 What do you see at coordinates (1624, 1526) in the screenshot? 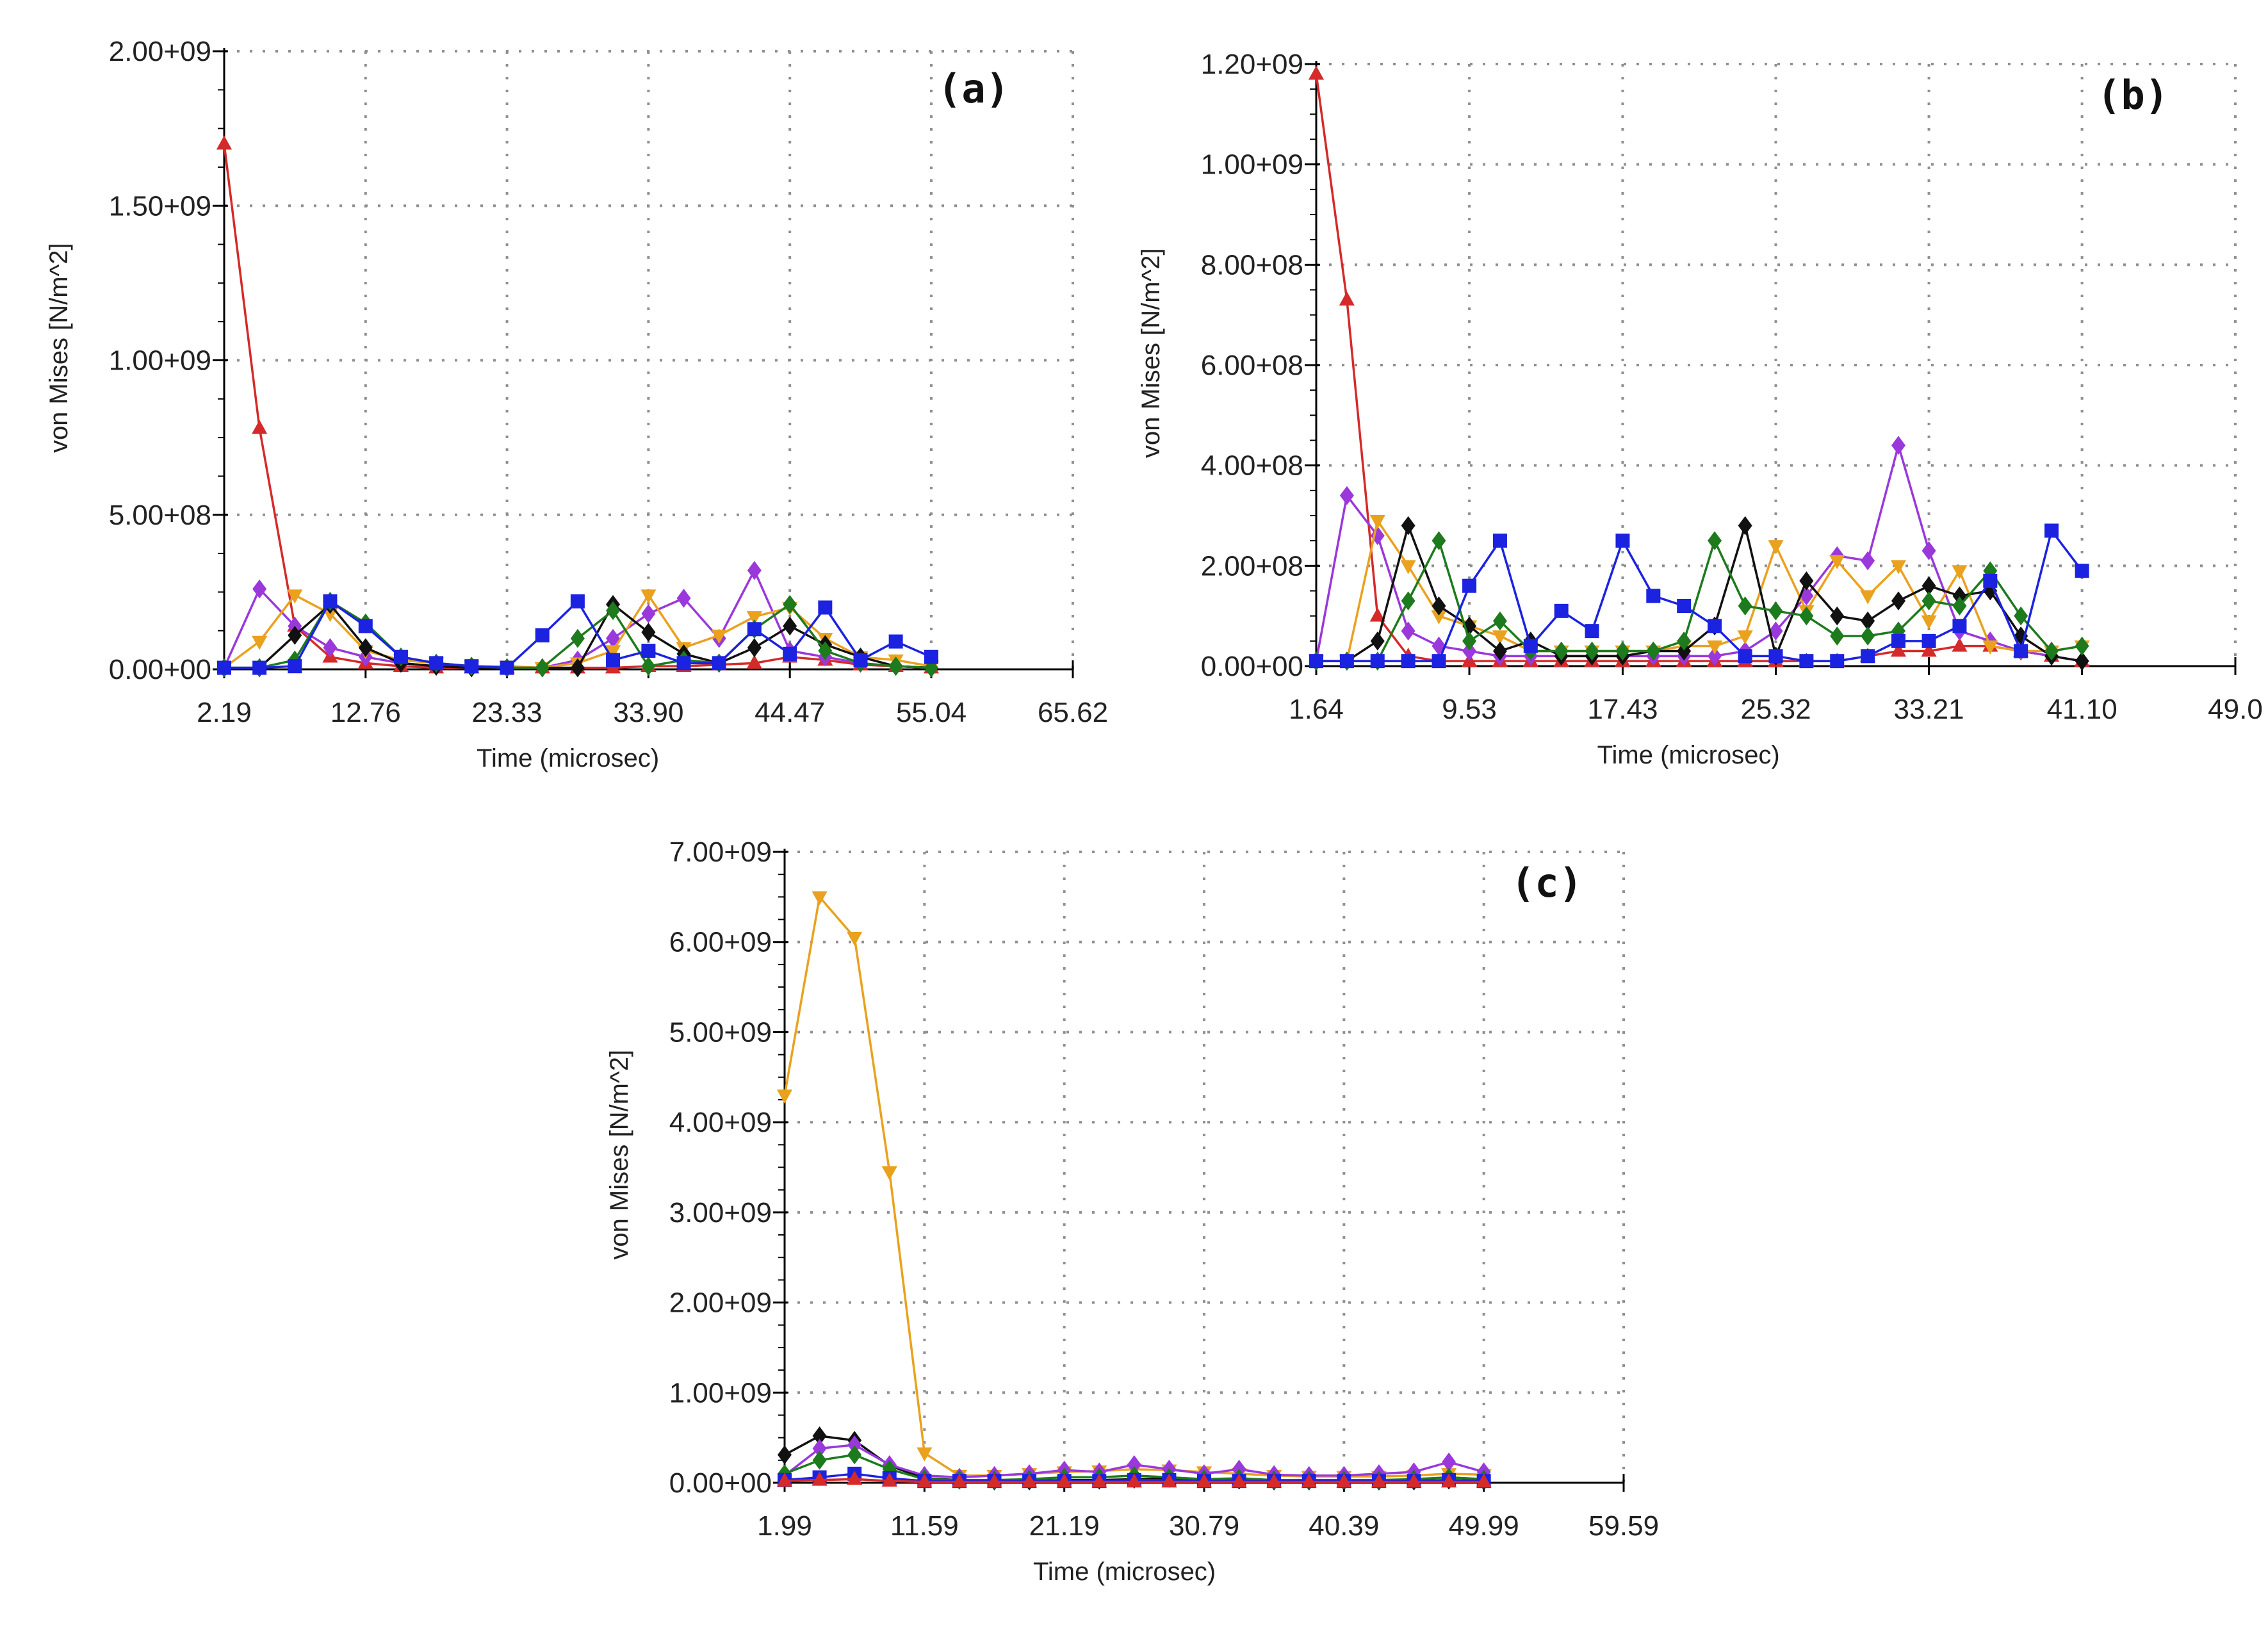
I see `chart-3-x-tick-label: 59.59` at bounding box center [1624, 1526].